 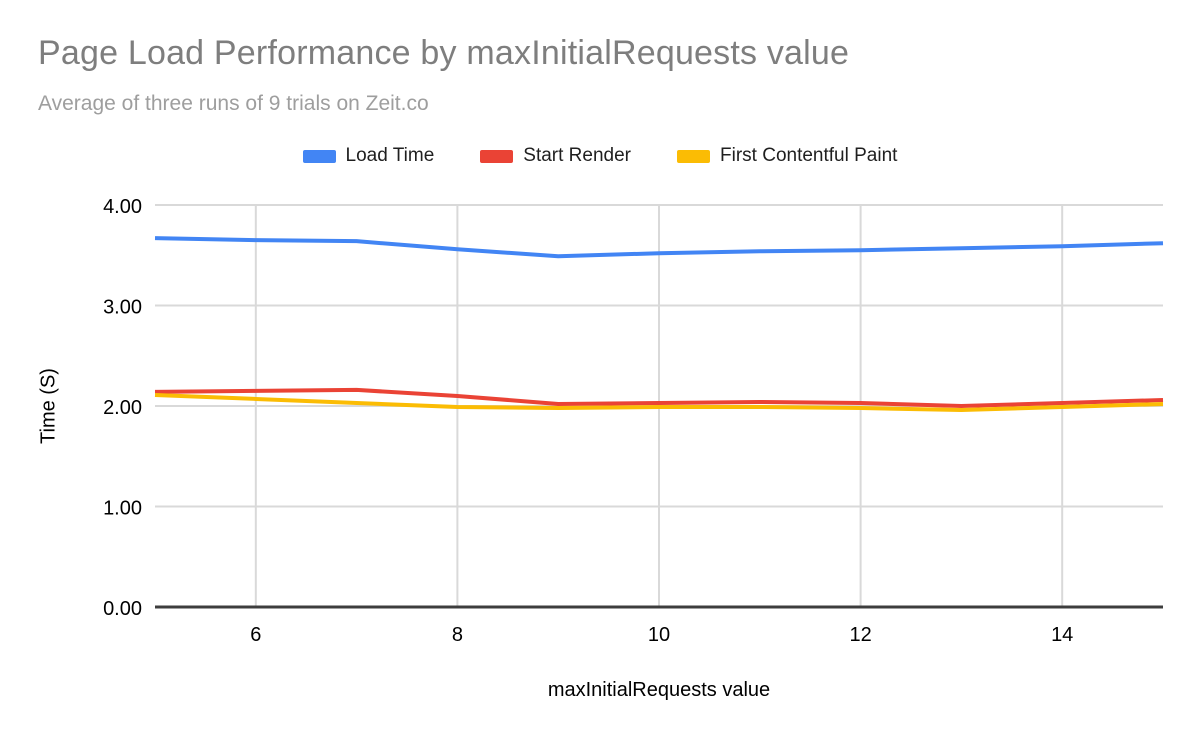 What do you see at coordinates (122, 609) in the screenshot?
I see `y-tick-label-0.00: 0.00` at bounding box center [122, 609].